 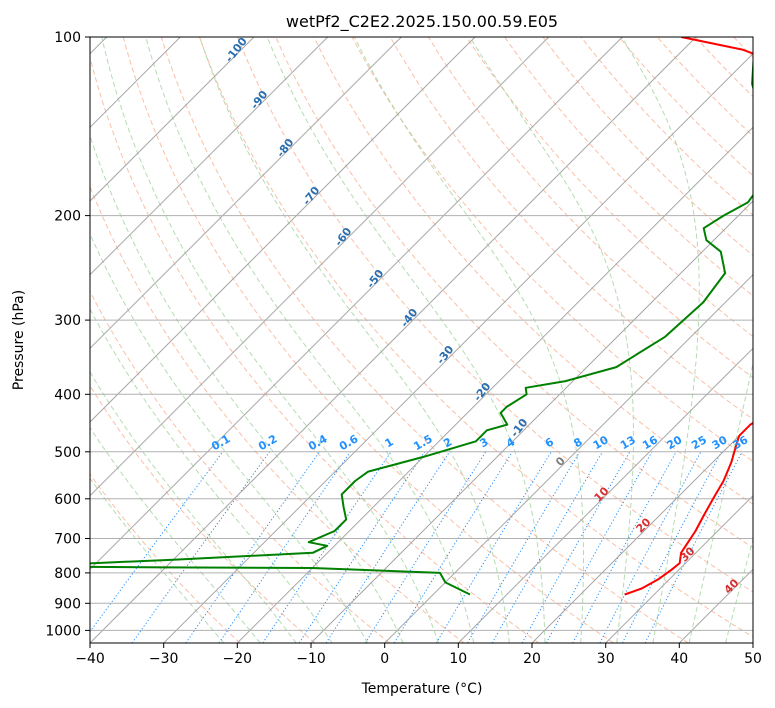 What do you see at coordinates (238, 659) in the screenshot?
I see `x-tick-label: −20` at bounding box center [238, 659].